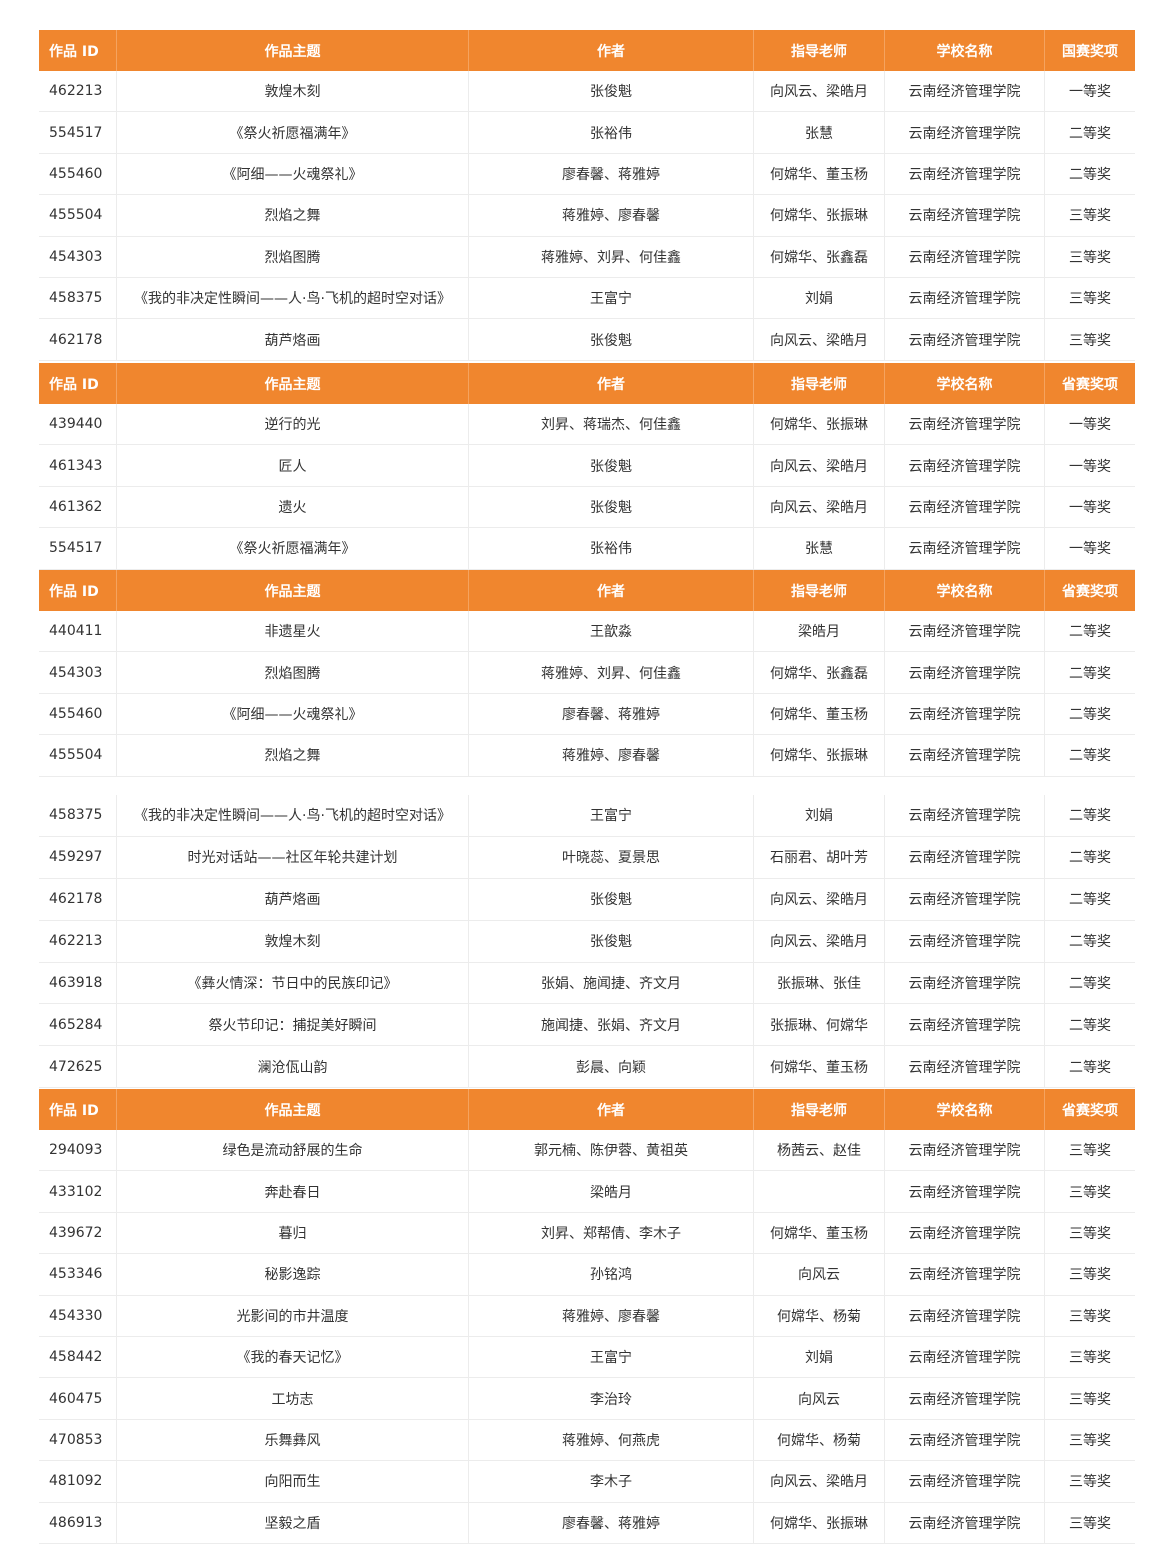 The width and height of the screenshot is (1169, 1561). I want to click on cell-work-id: 486913, so click(78, 1522).